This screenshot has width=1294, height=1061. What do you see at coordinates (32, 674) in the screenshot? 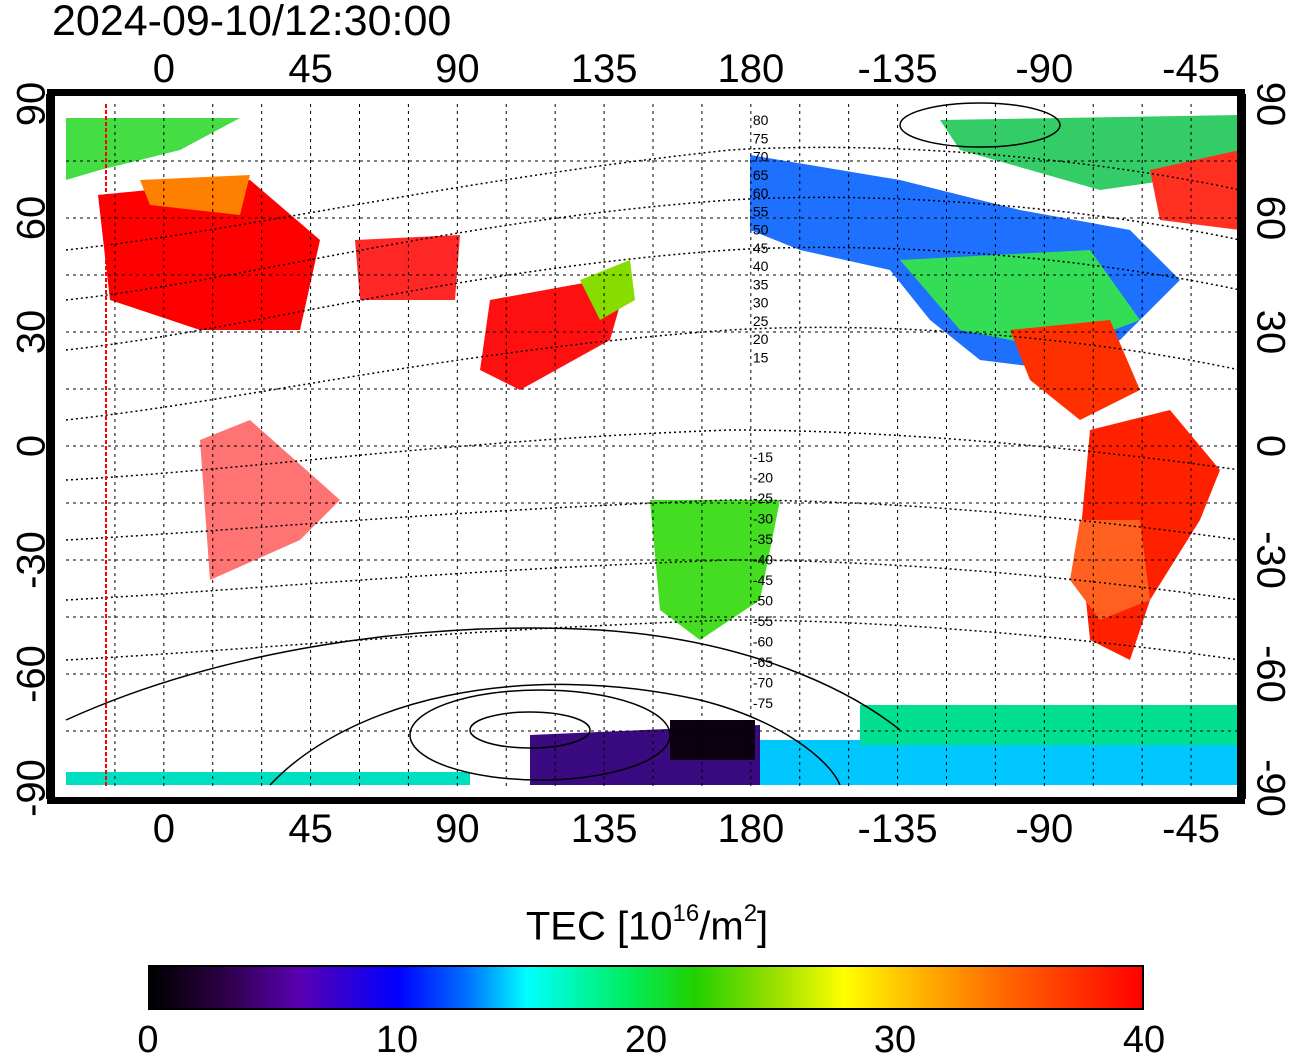
I see `left-lat-tick-label: -60` at bounding box center [32, 674].